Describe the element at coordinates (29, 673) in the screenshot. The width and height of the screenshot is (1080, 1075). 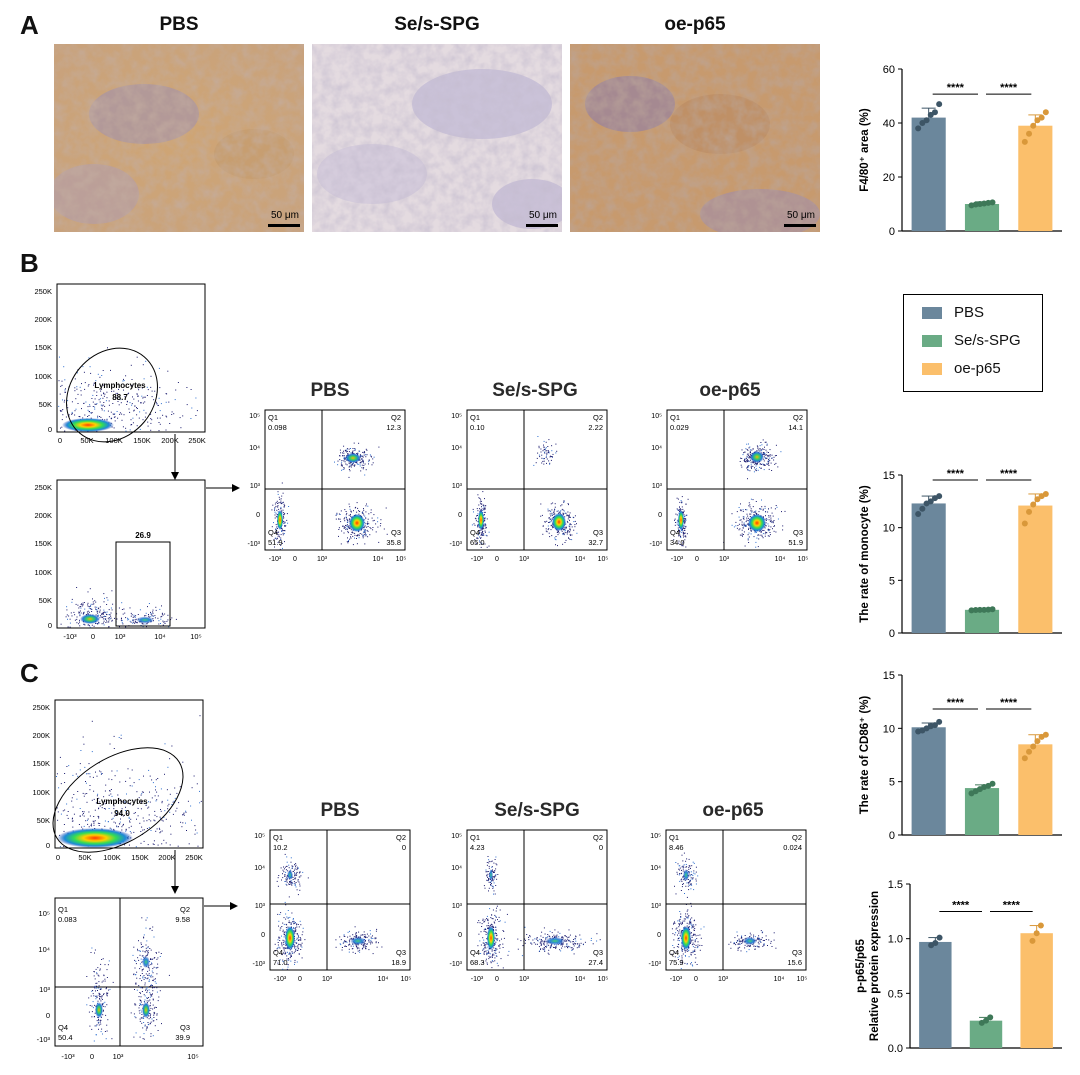
I see `panel-letter-c: C` at that location.